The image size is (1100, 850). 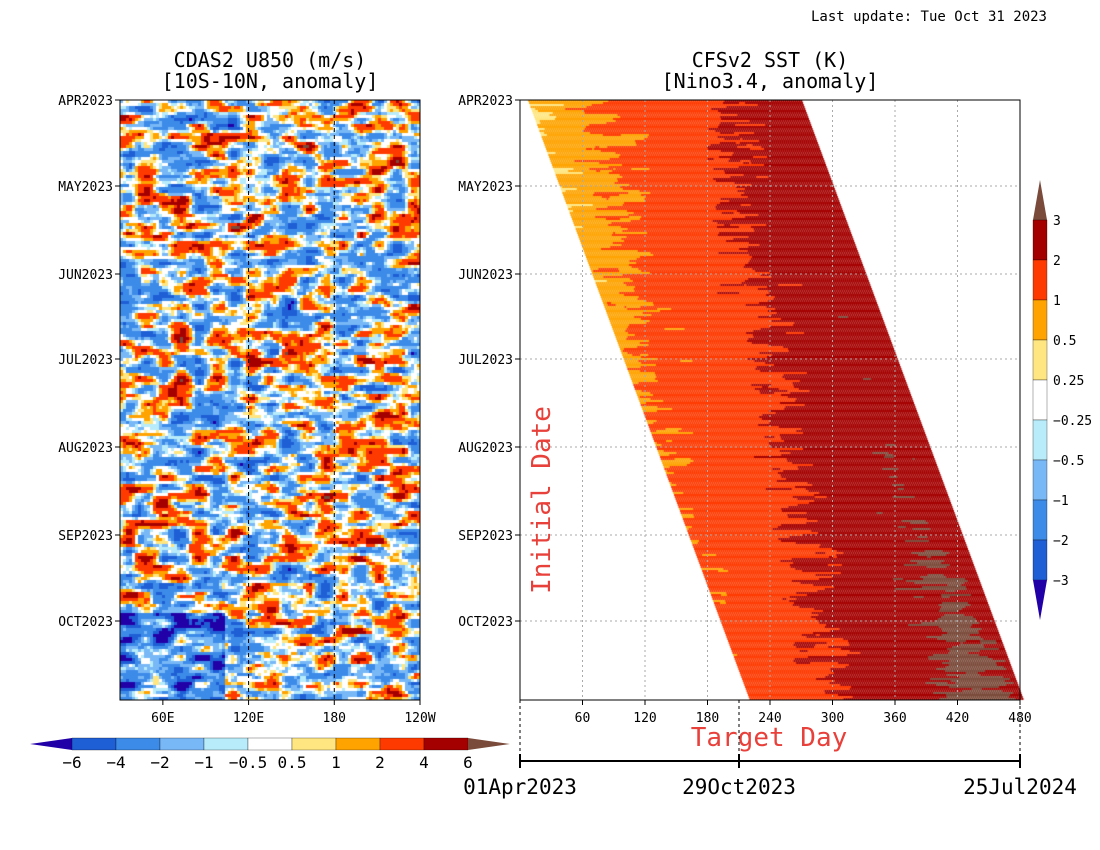 I want to click on left-ytick-label: MAY2023, so click(x=85, y=187).